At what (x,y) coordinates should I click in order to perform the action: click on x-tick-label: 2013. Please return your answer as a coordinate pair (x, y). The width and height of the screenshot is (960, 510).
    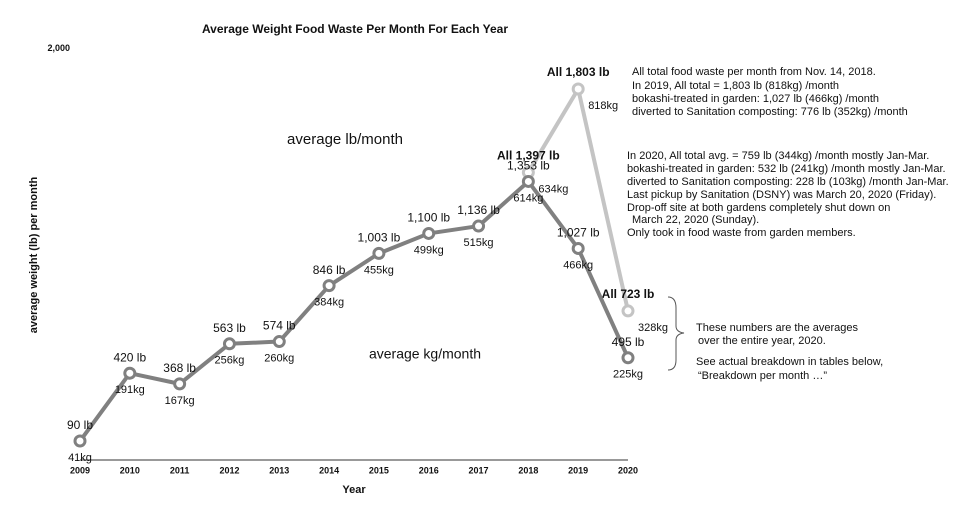
    Looking at the image, I should click on (279, 470).